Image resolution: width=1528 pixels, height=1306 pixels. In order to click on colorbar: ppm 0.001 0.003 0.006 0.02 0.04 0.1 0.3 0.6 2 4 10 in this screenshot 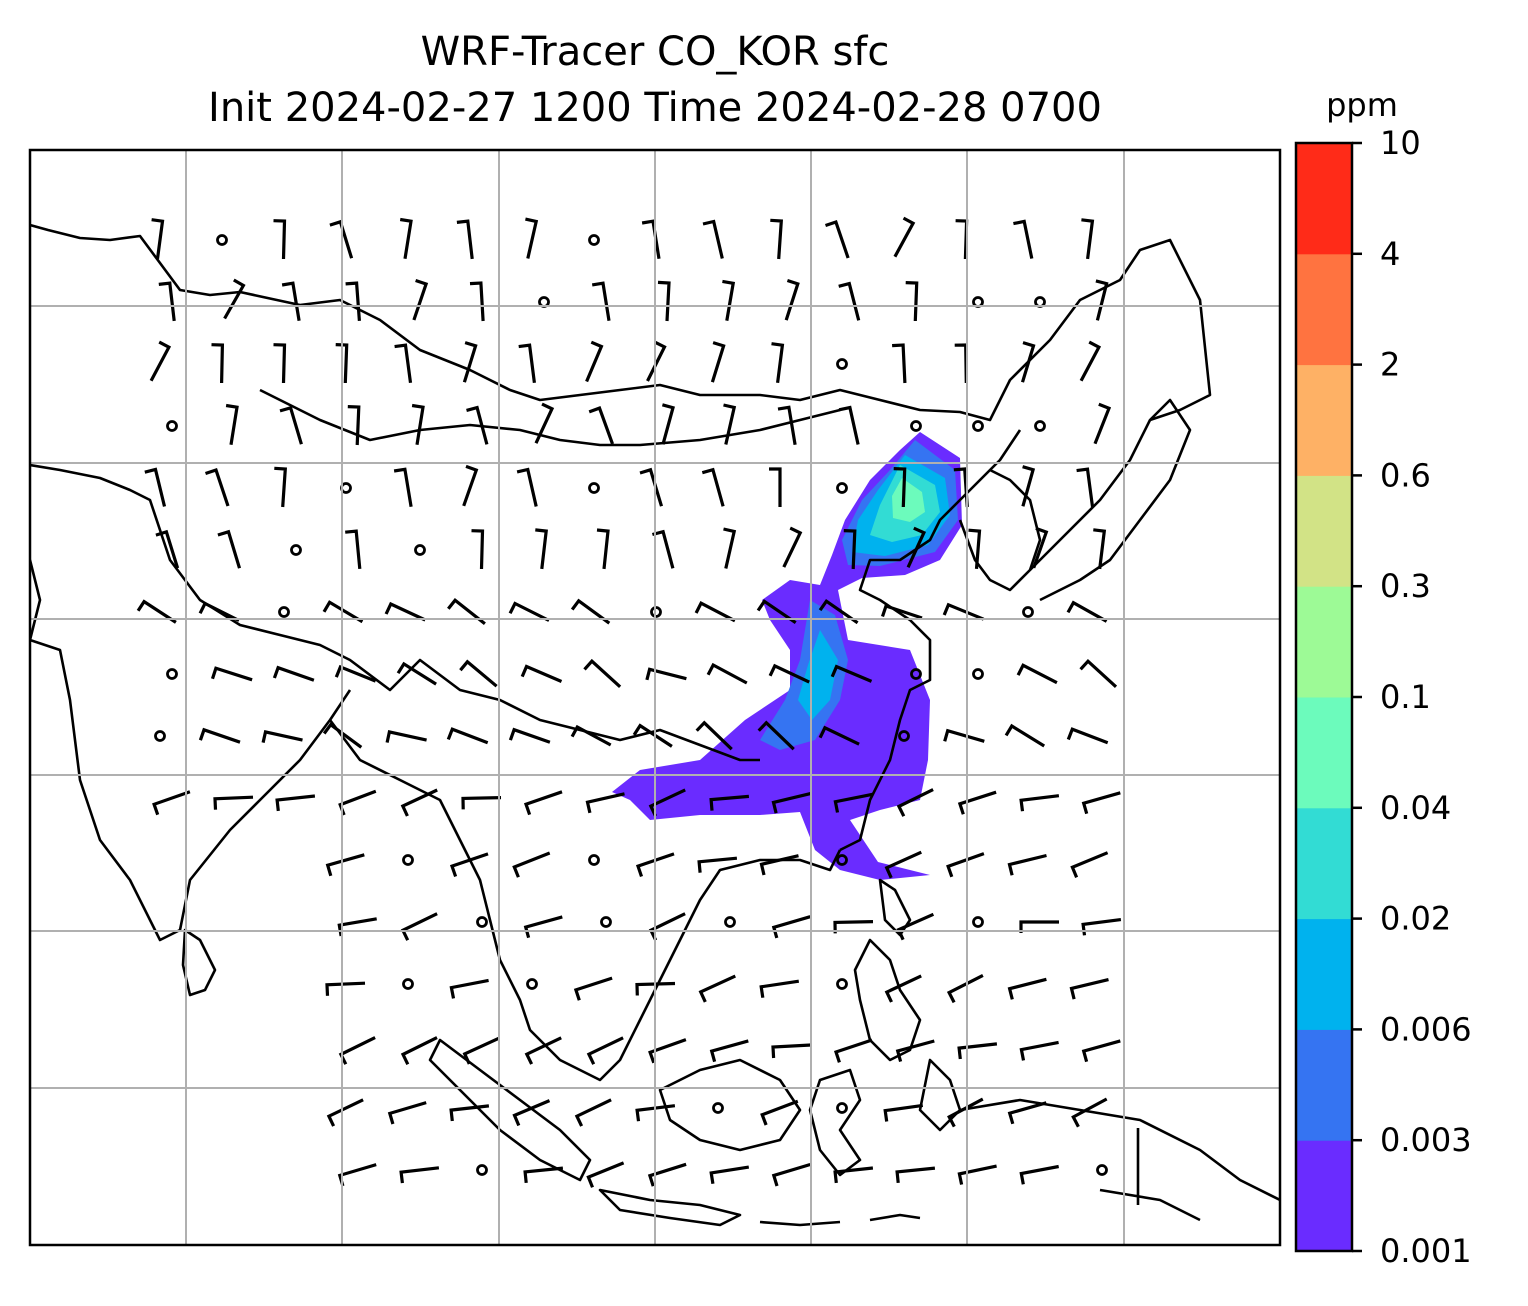, I will do `click(1383, 678)`.